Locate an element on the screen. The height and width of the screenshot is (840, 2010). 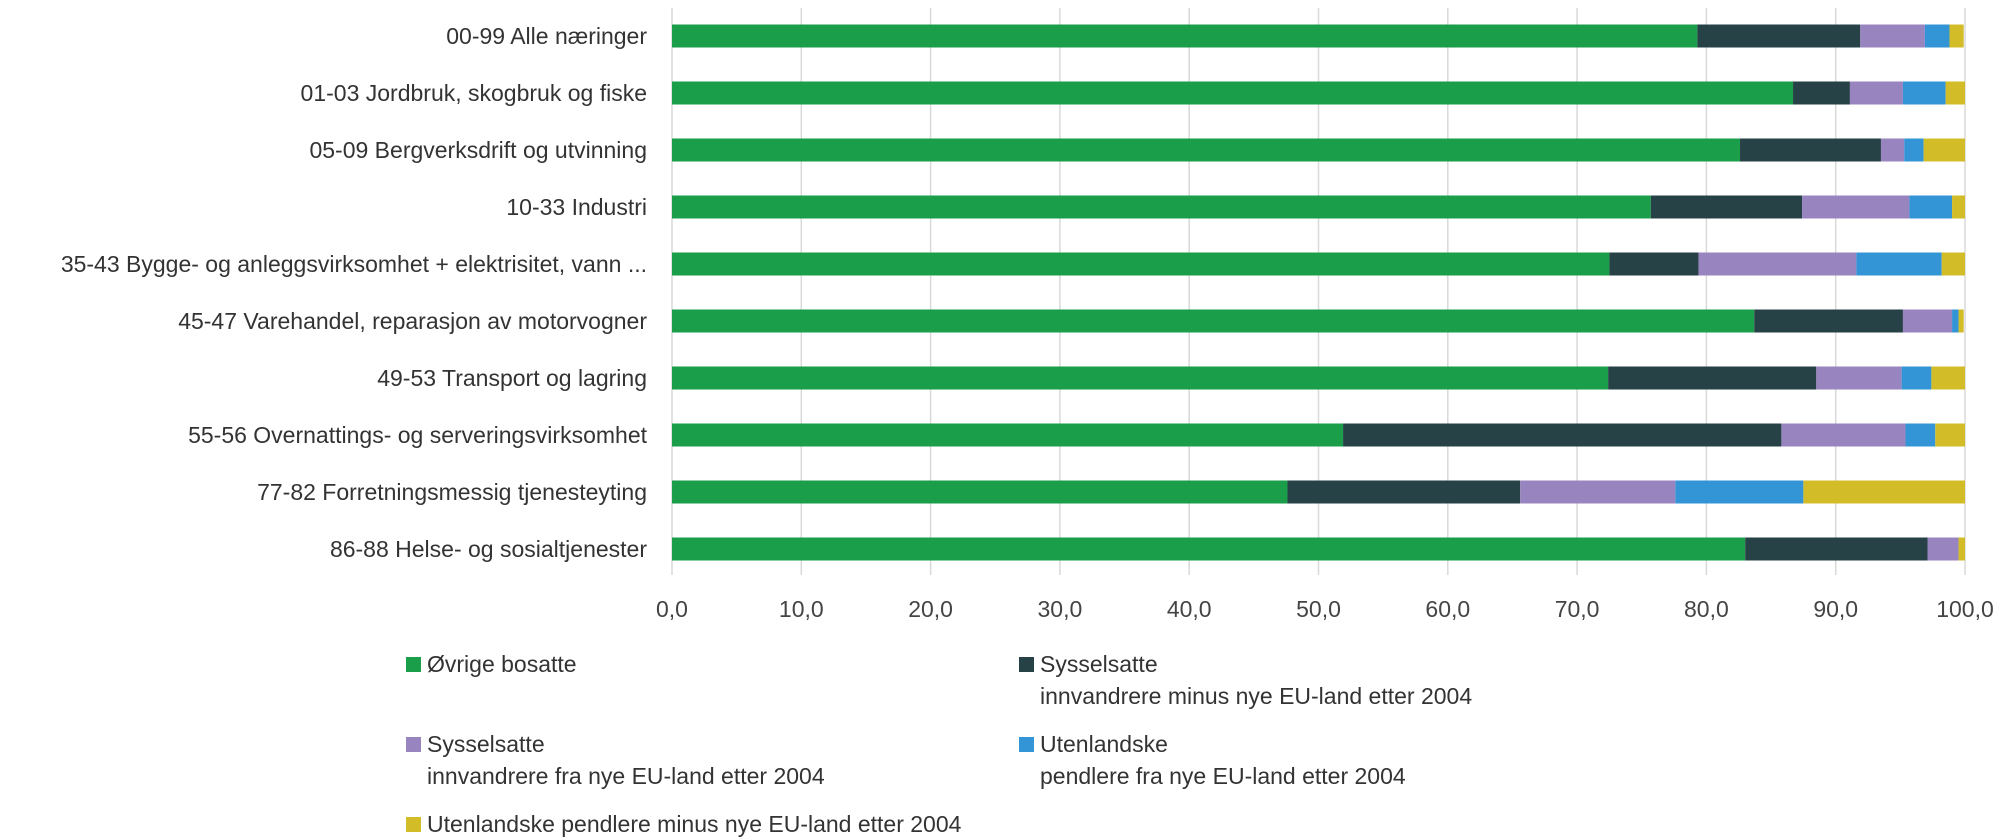
x-tick-label: 0,0 is located at coordinates (672, 609).